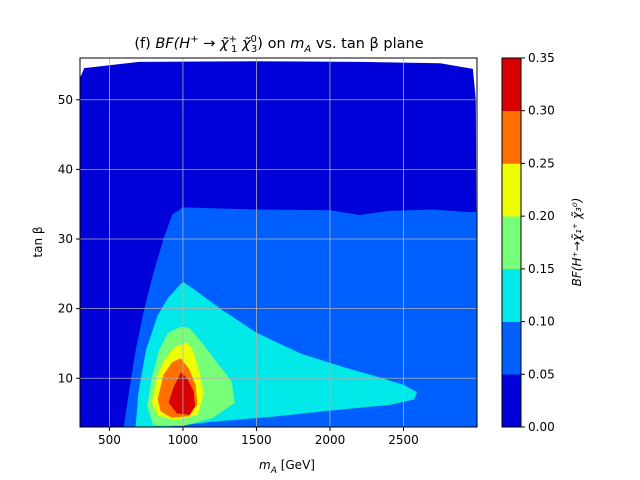 This screenshot has width=640, height=480. I want to click on x-tick-label: 500, so click(109, 440).